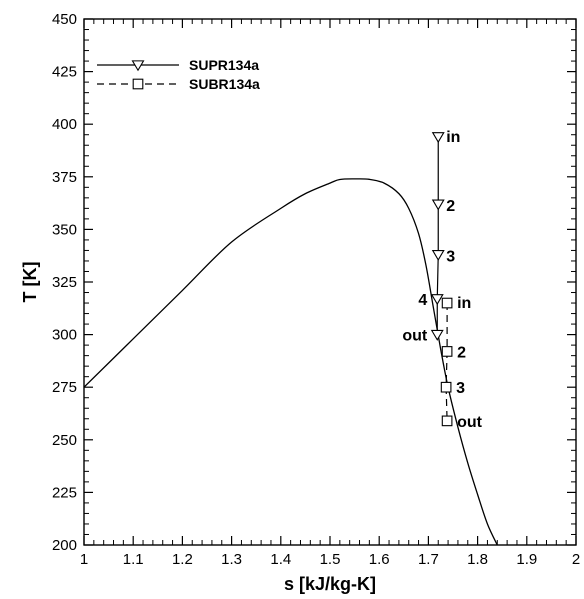 The width and height of the screenshot is (584, 599). Describe the element at coordinates (64, 282) in the screenshot. I see `y-tick-label: 325` at that location.